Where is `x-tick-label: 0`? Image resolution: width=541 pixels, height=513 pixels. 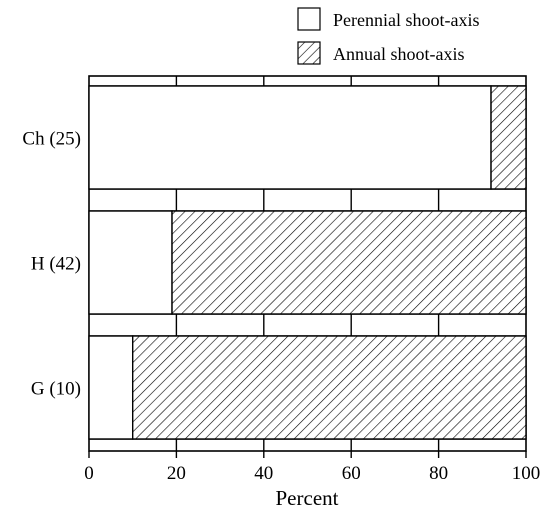
x-tick-label: 0 is located at coordinates (89, 473).